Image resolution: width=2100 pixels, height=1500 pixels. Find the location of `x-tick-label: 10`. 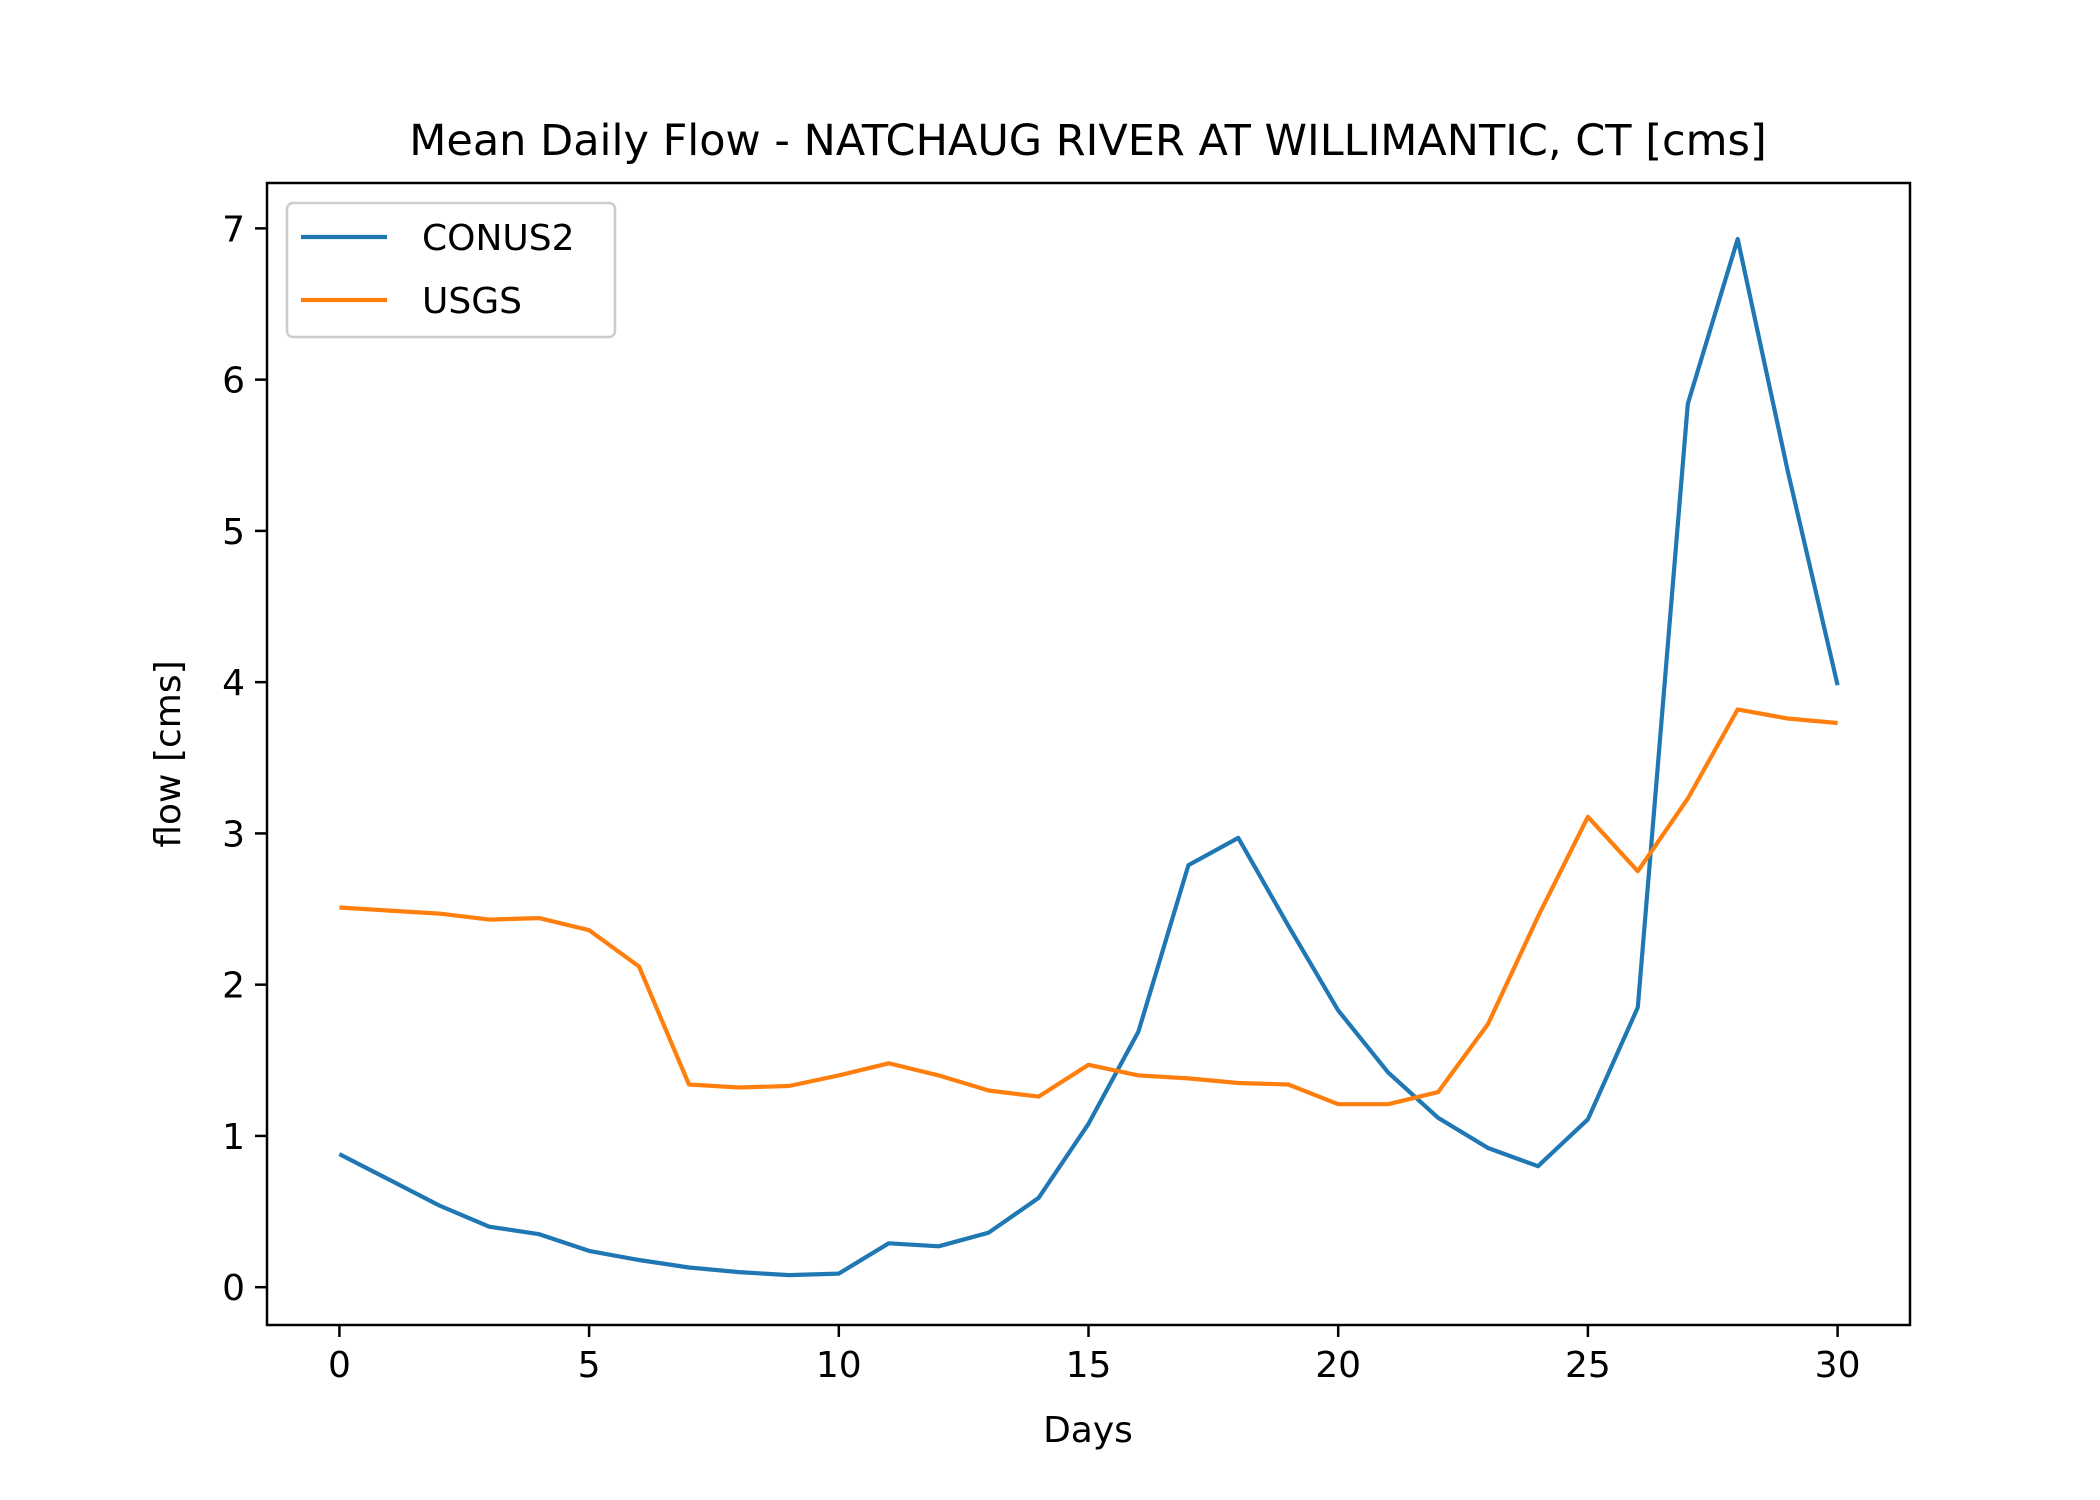

x-tick-label: 10 is located at coordinates (839, 1365).